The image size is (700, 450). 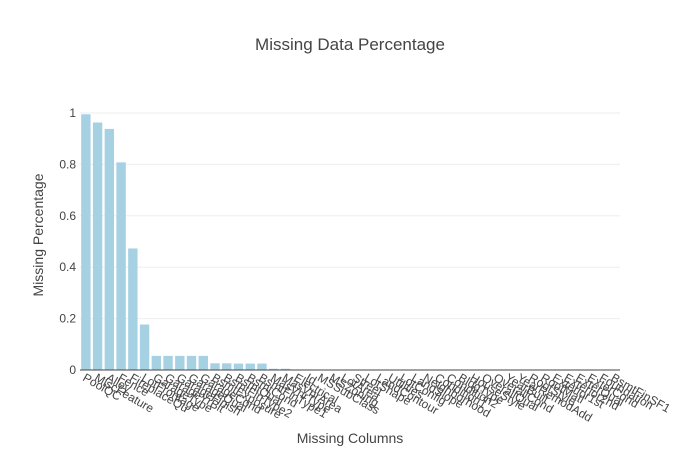 What do you see at coordinates (67, 164) in the screenshot?
I see `y-tick-label: 0.8` at bounding box center [67, 164].